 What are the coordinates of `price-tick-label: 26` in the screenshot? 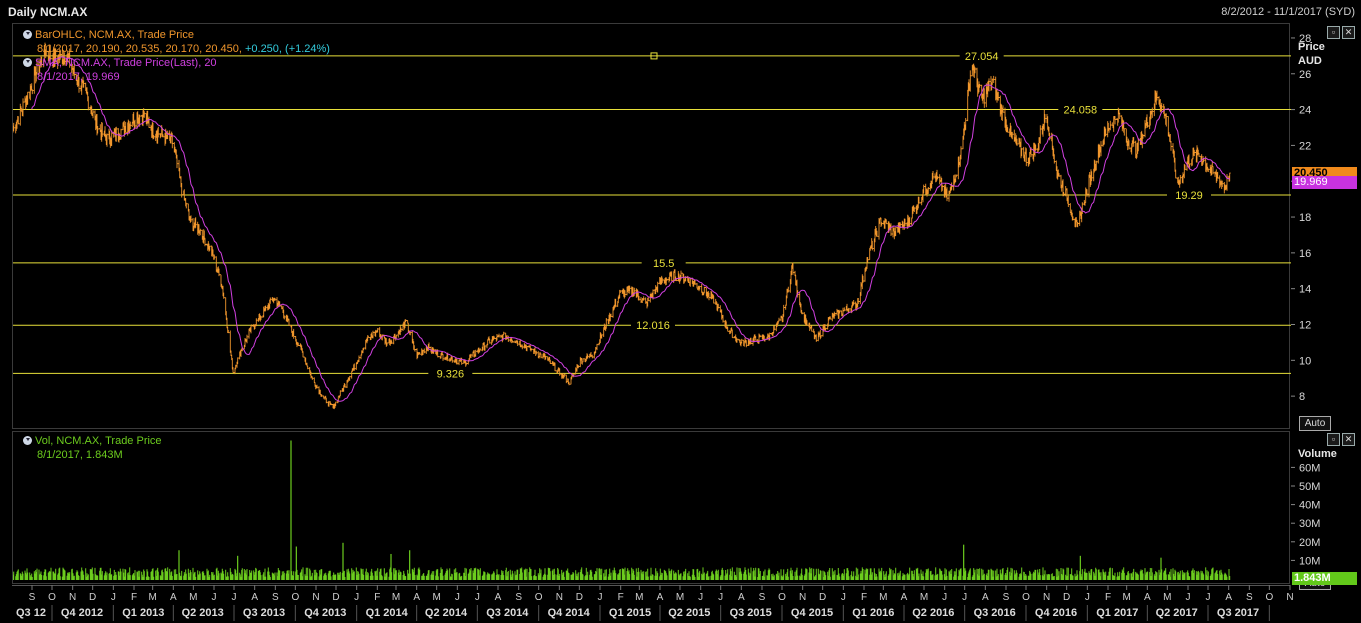 It's located at (1305, 75).